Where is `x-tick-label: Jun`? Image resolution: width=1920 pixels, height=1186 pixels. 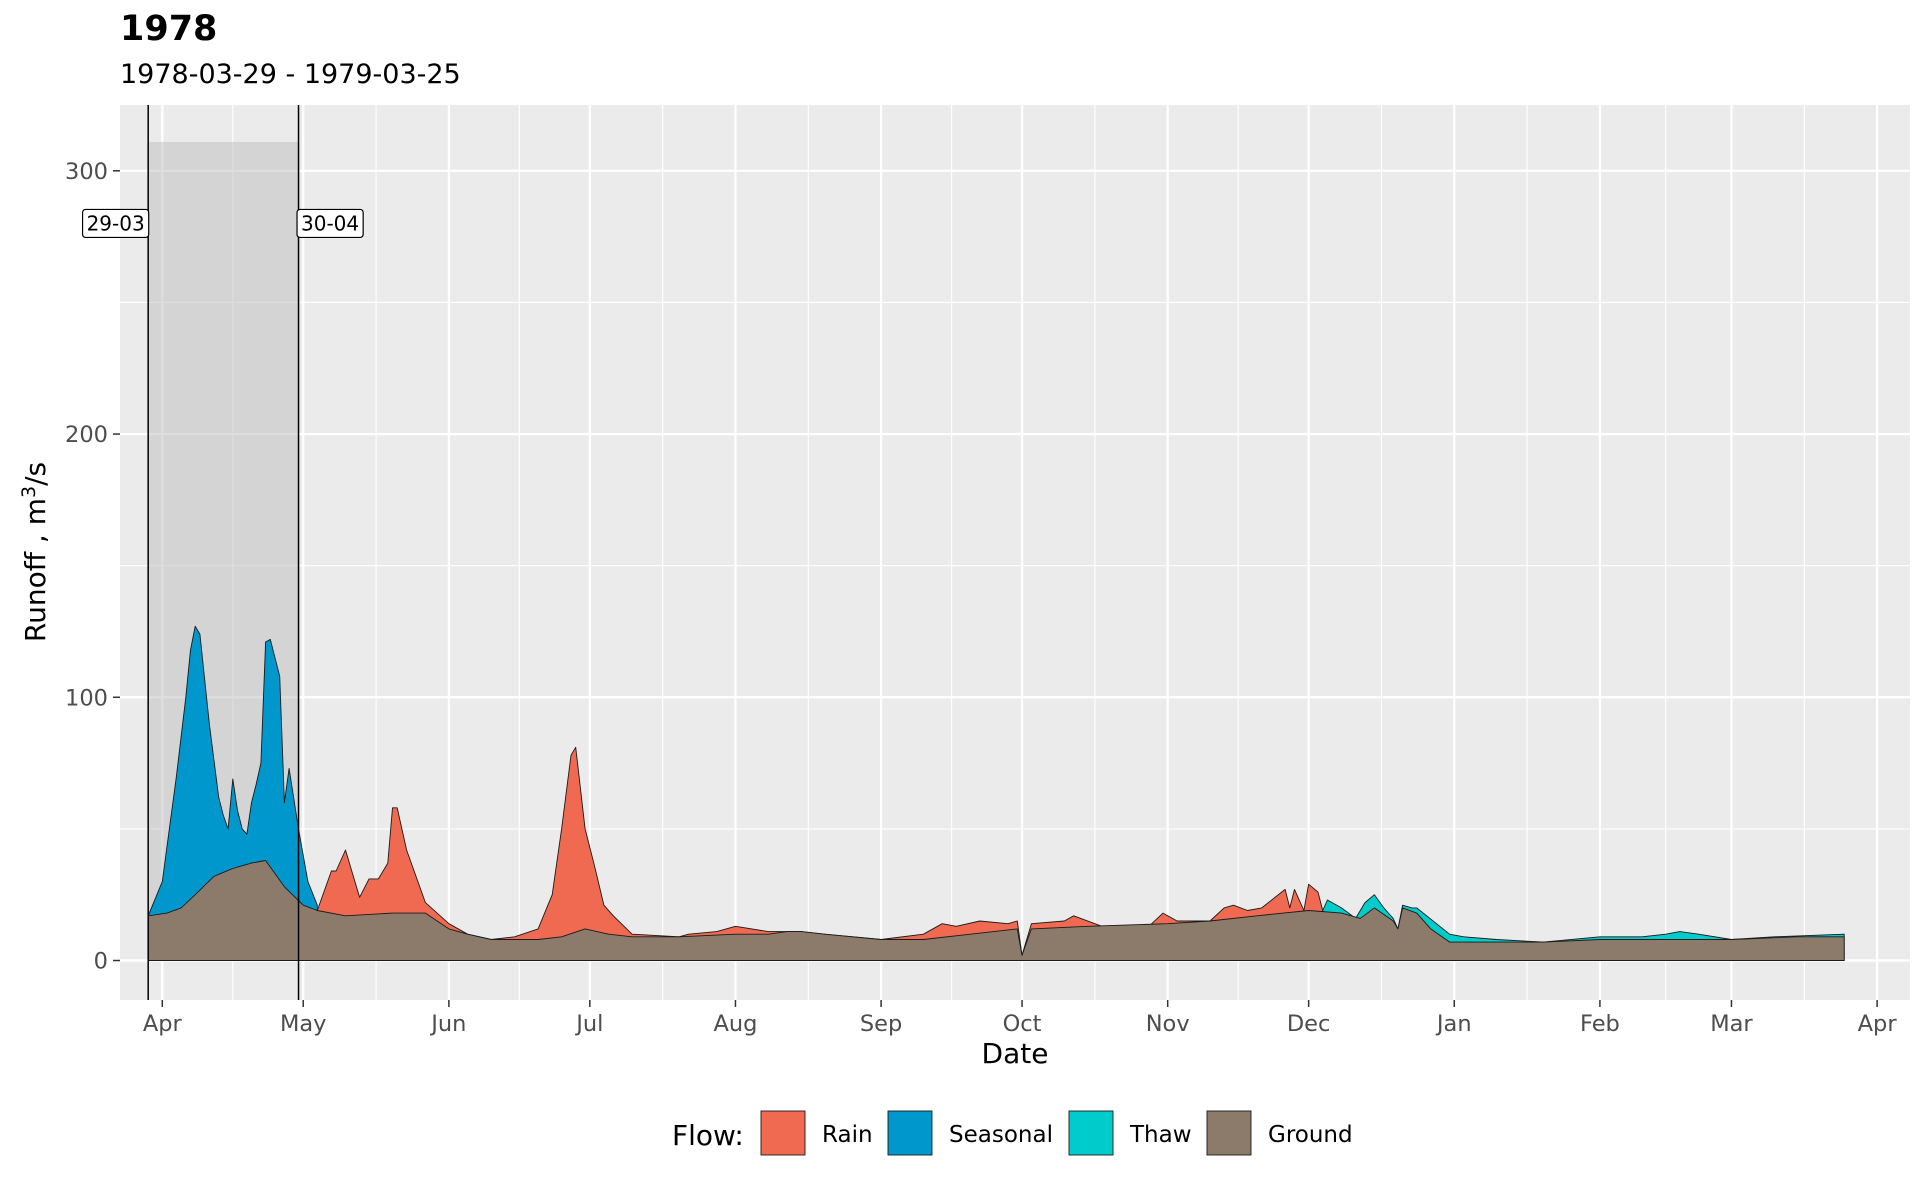
x-tick-label: Jun is located at coordinates (447, 1024).